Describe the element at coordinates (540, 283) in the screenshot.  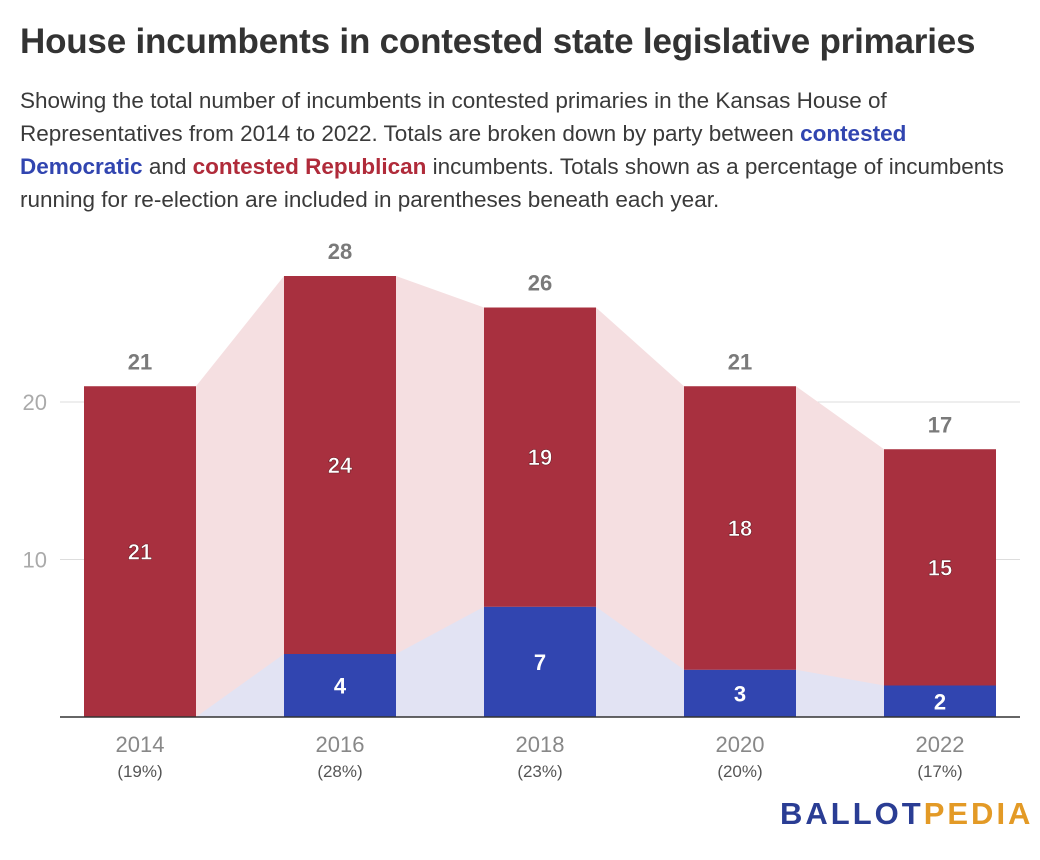
I see `total-label: 26` at that location.